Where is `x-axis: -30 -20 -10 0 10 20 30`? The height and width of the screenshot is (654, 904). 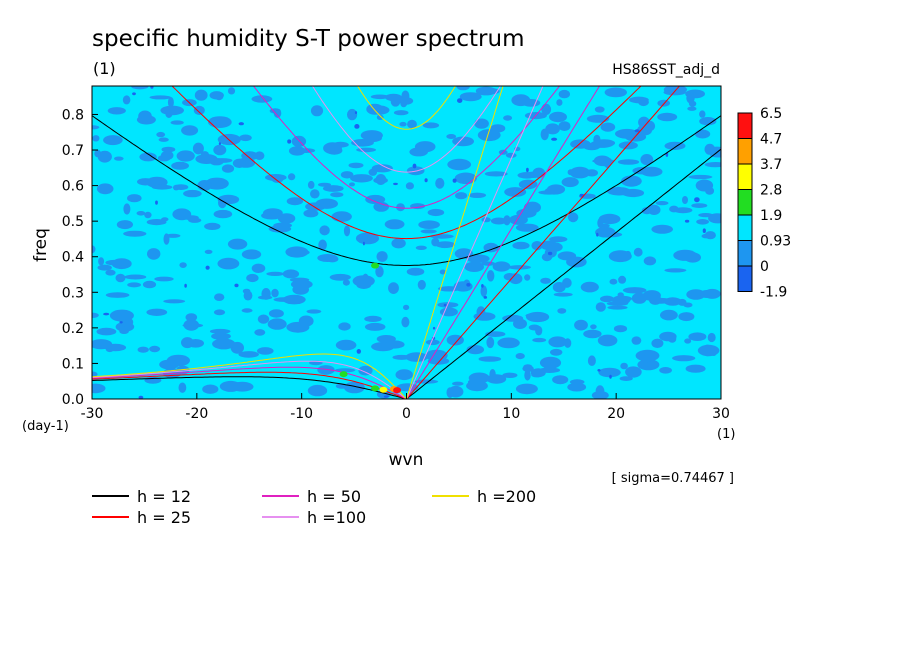 x-axis: -30 -20 -10 0 10 20 30 is located at coordinates (405, 407).